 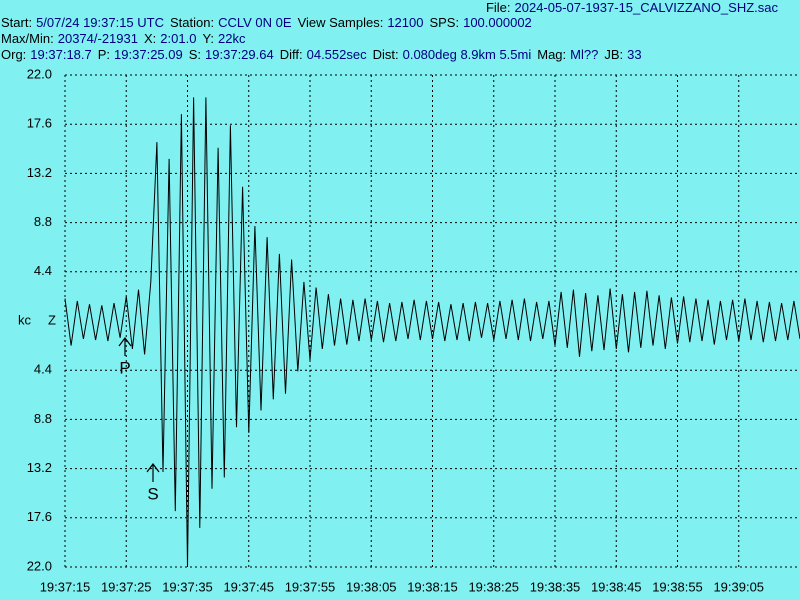 What do you see at coordinates (148, 54) in the screenshot?
I see `header-value: 19:37:25.09` at bounding box center [148, 54].